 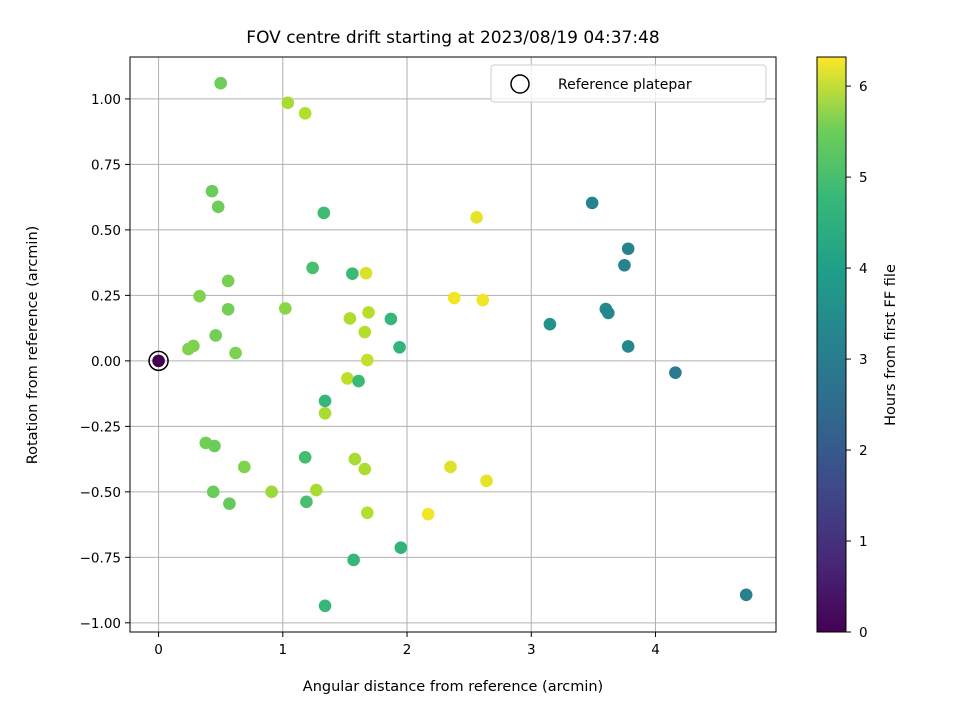 What do you see at coordinates (863, 269) in the screenshot?
I see `colorbar-tick-label: 4` at bounding box center [863, 269].